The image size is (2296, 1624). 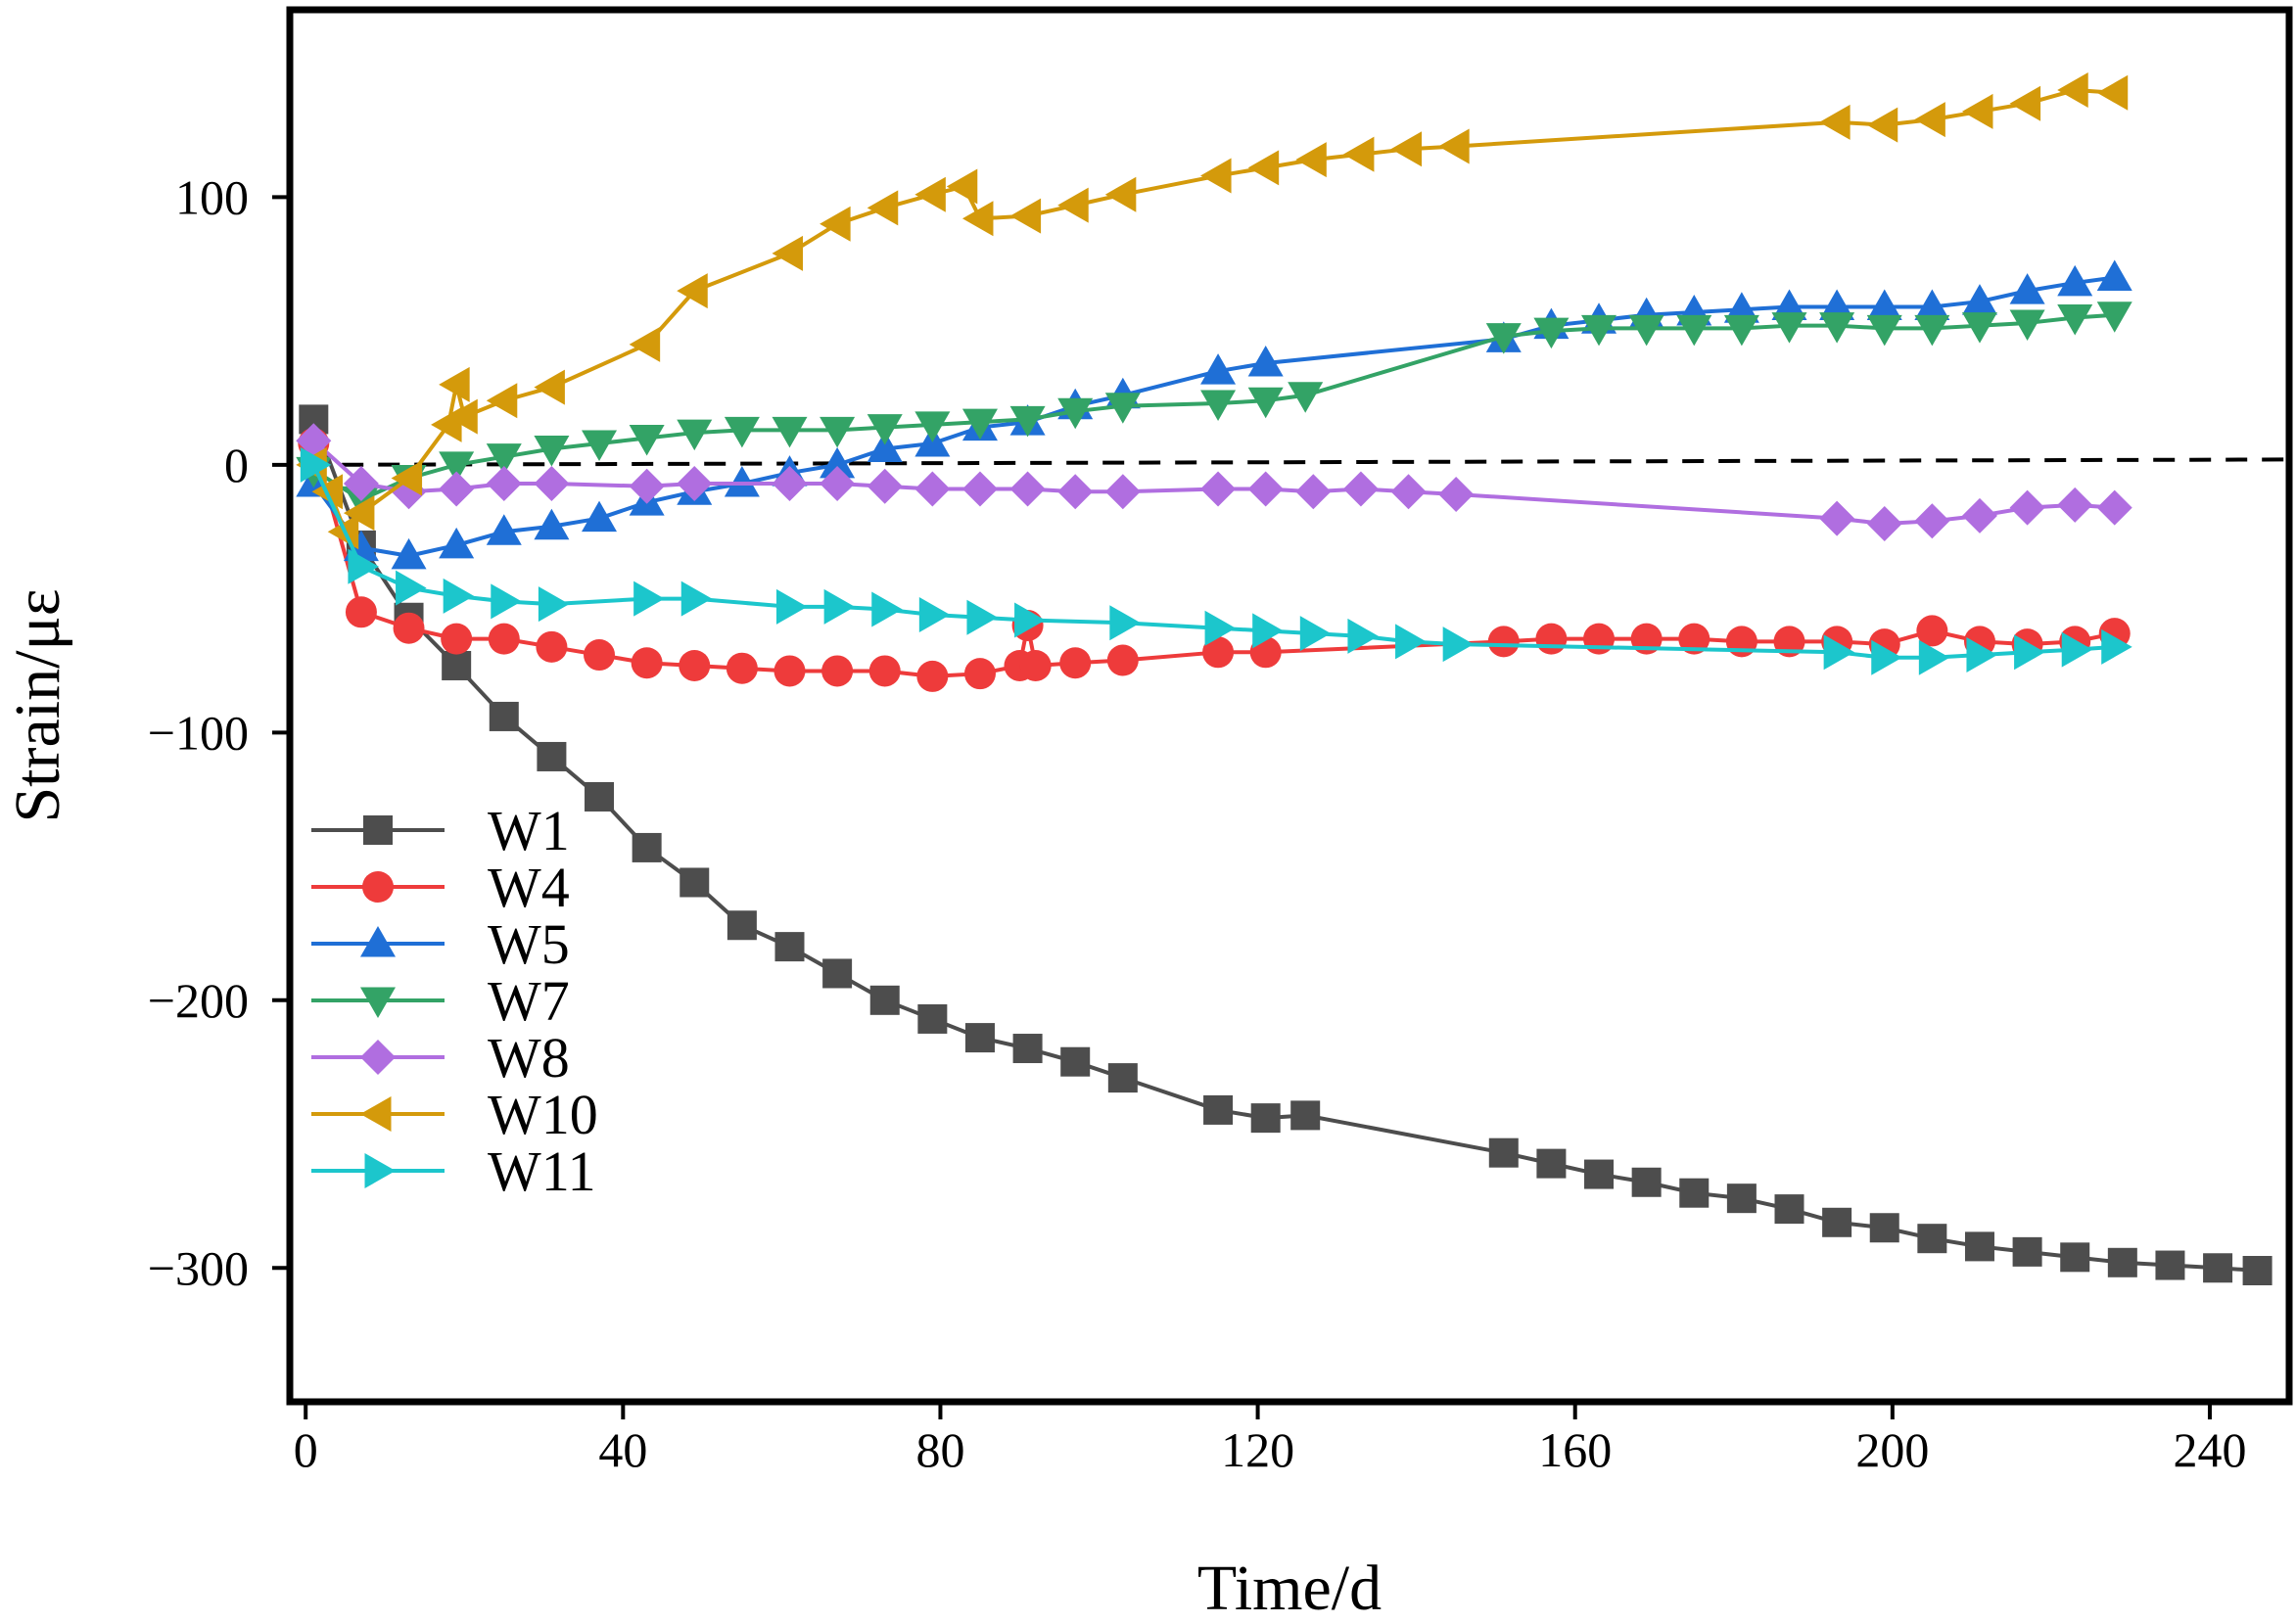 I want to click on legend-item-w5: W5, so click(x=440, y=944).